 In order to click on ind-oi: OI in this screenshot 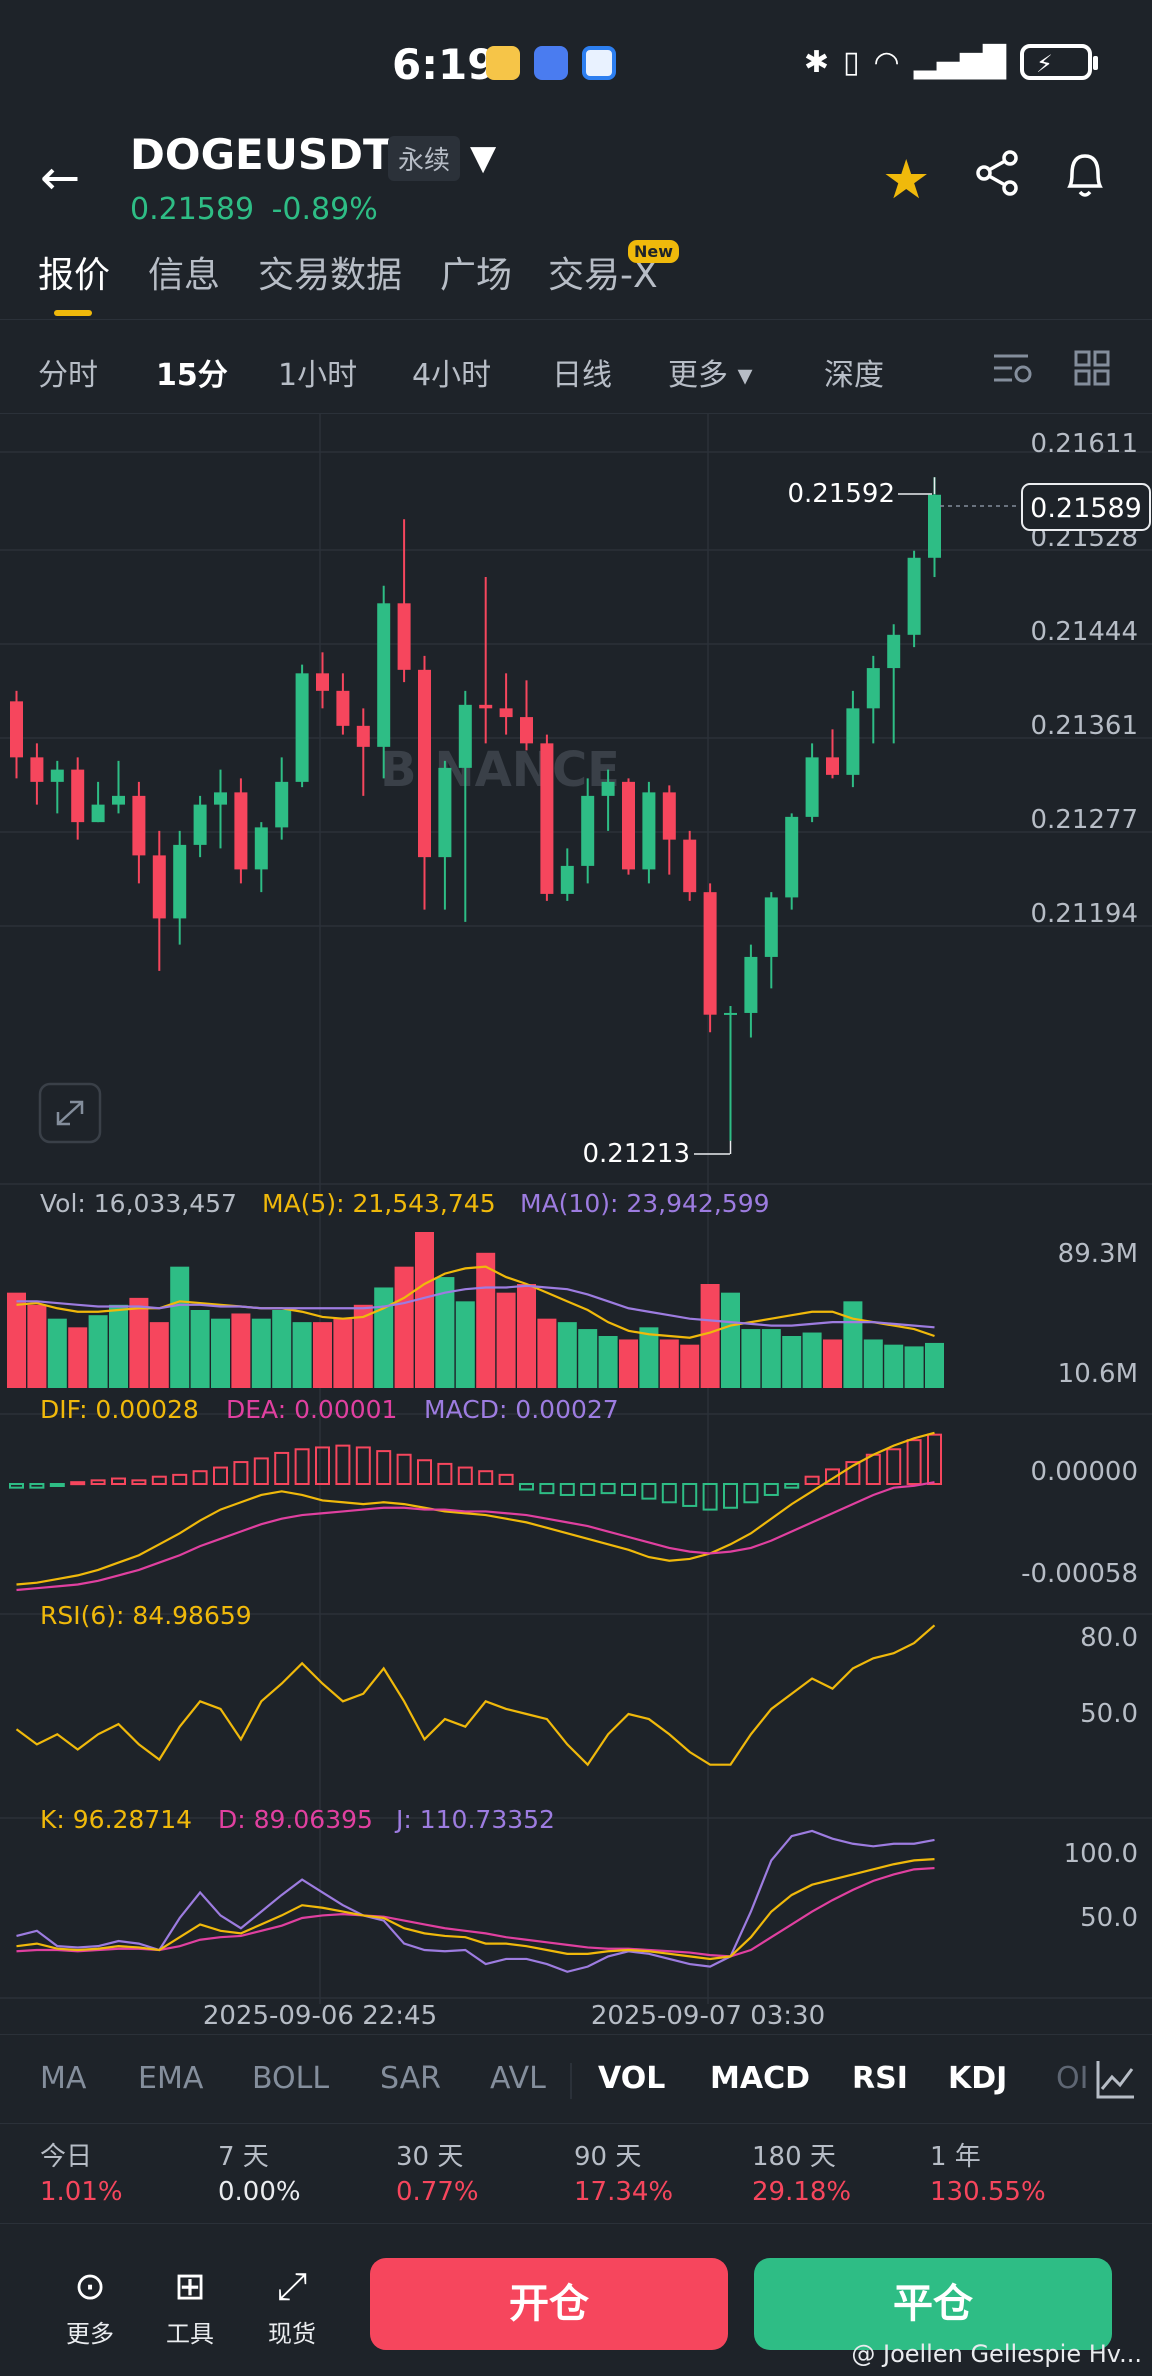, I will do `click(1072, 2078)`.